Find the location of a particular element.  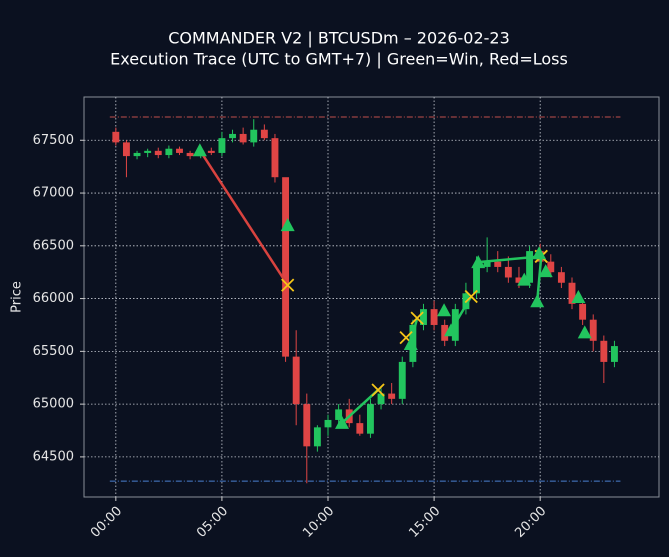

y-tick-label: 67500 is located at coordinates (53, 140).